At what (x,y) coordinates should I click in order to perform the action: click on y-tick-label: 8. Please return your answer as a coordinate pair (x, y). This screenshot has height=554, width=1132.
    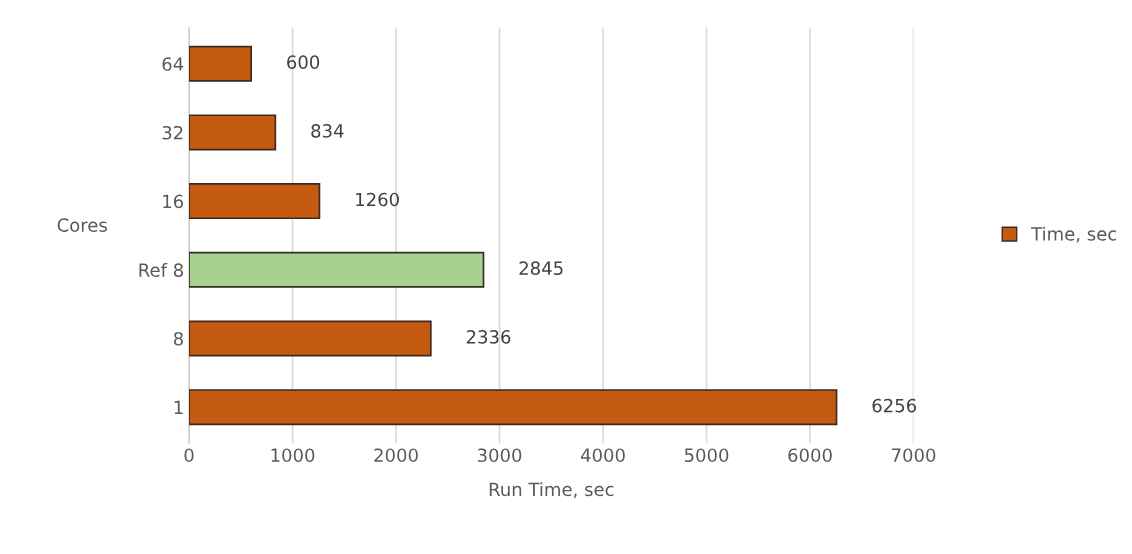
    Looking at the image, I should click on (178, 338).